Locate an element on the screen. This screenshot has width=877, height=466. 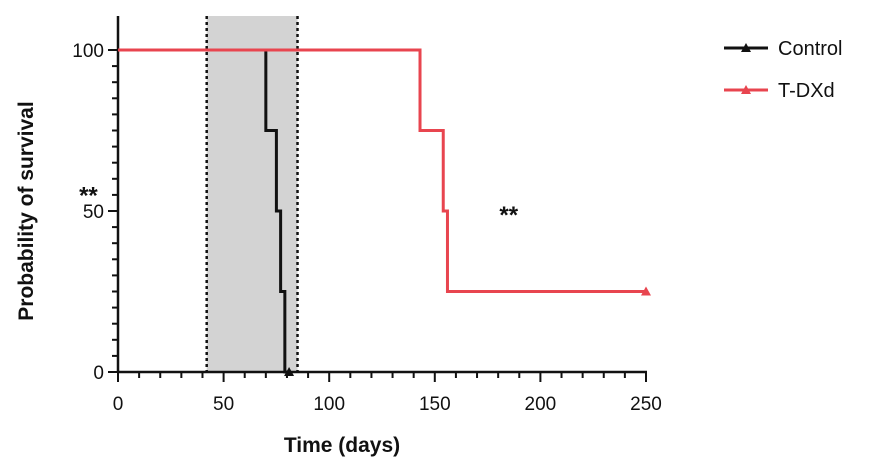
y-tick-label: 100 is located at coordinates (88, 51).